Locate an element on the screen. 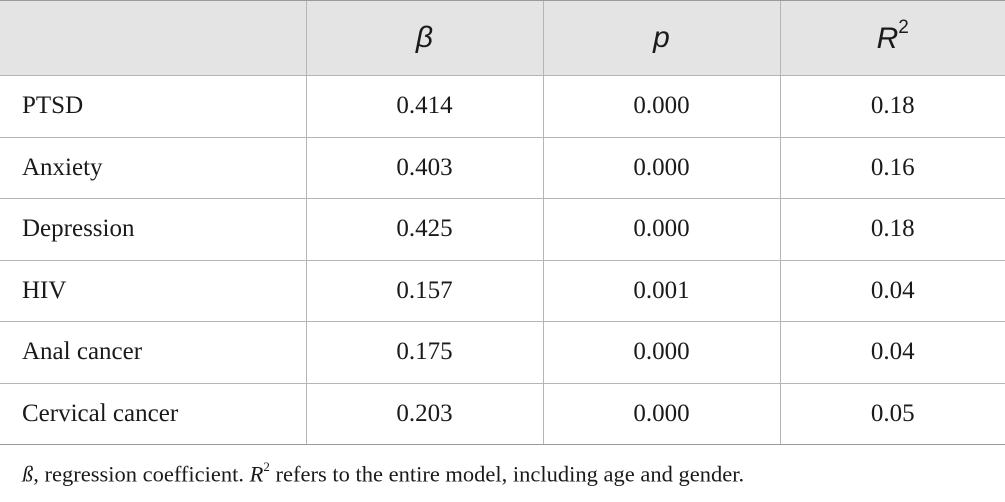 This screenshot has width=1005, height=502. r2-value: 0.05 is located at coordinates (892, 413).